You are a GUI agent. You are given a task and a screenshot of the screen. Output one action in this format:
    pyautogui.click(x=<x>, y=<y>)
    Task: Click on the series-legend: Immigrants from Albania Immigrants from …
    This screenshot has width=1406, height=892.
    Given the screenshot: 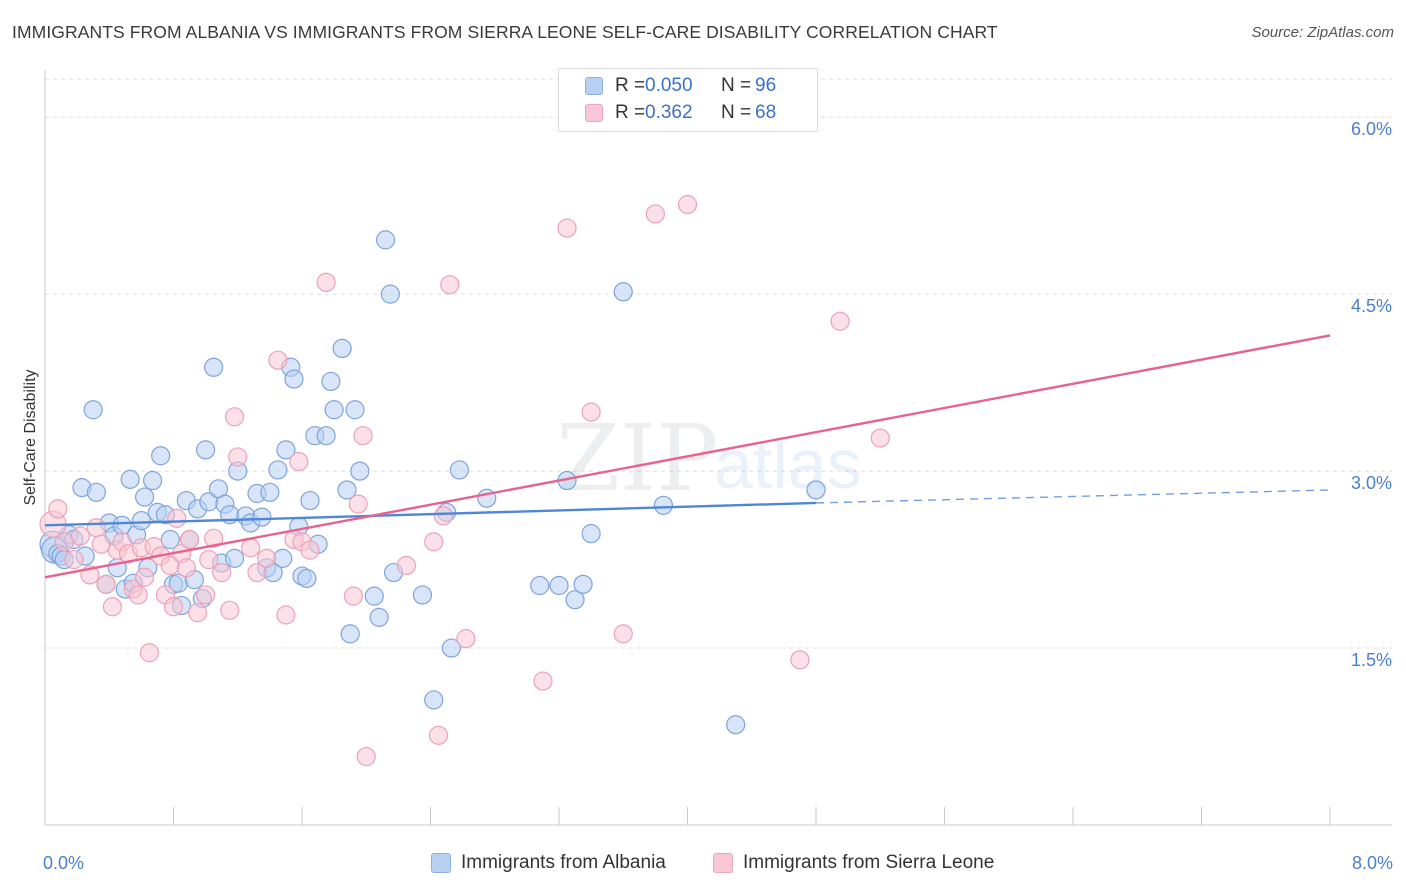 What is the action you would take?
    pyautogui.click(x=703, y=864)
    